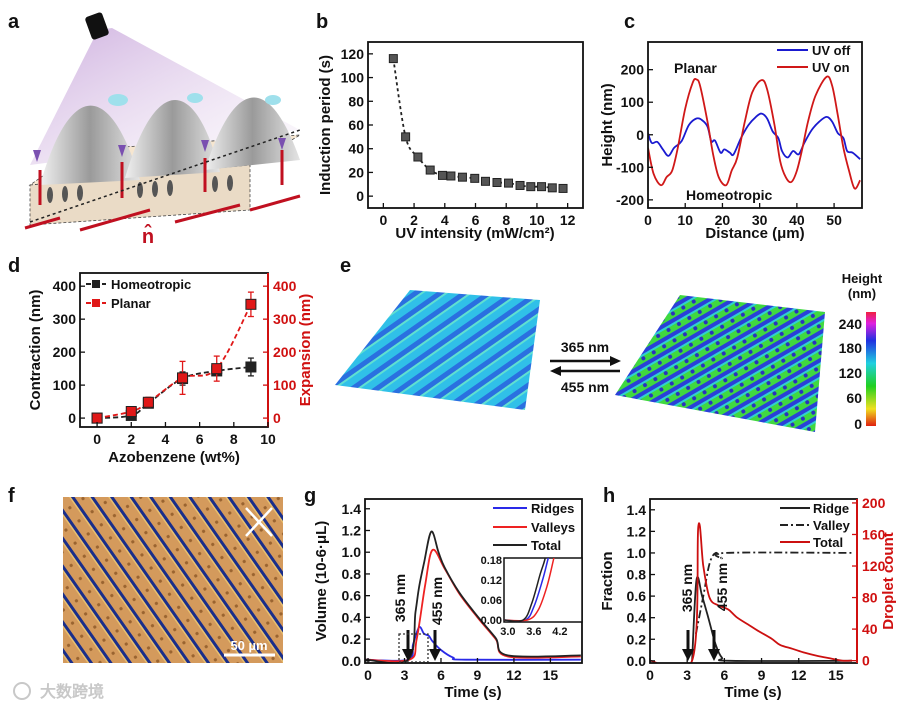  I want to click on lc-molecules, so click(140, 189).